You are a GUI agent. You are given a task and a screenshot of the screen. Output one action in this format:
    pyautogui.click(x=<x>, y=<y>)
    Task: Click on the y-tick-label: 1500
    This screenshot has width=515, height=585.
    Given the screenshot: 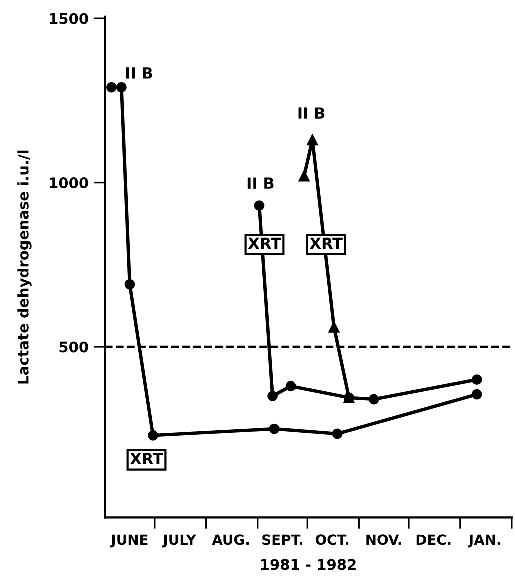 What is the action you would take?
    pyautogui.click(x=69, y=18)
    